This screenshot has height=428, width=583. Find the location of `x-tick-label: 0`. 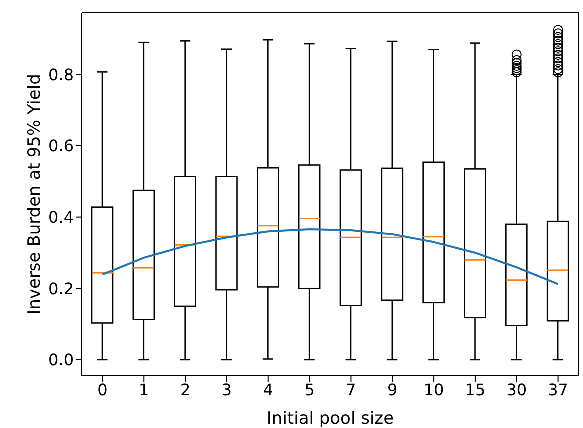

x-tick-label: 0 is located at coordinates (103, 390).